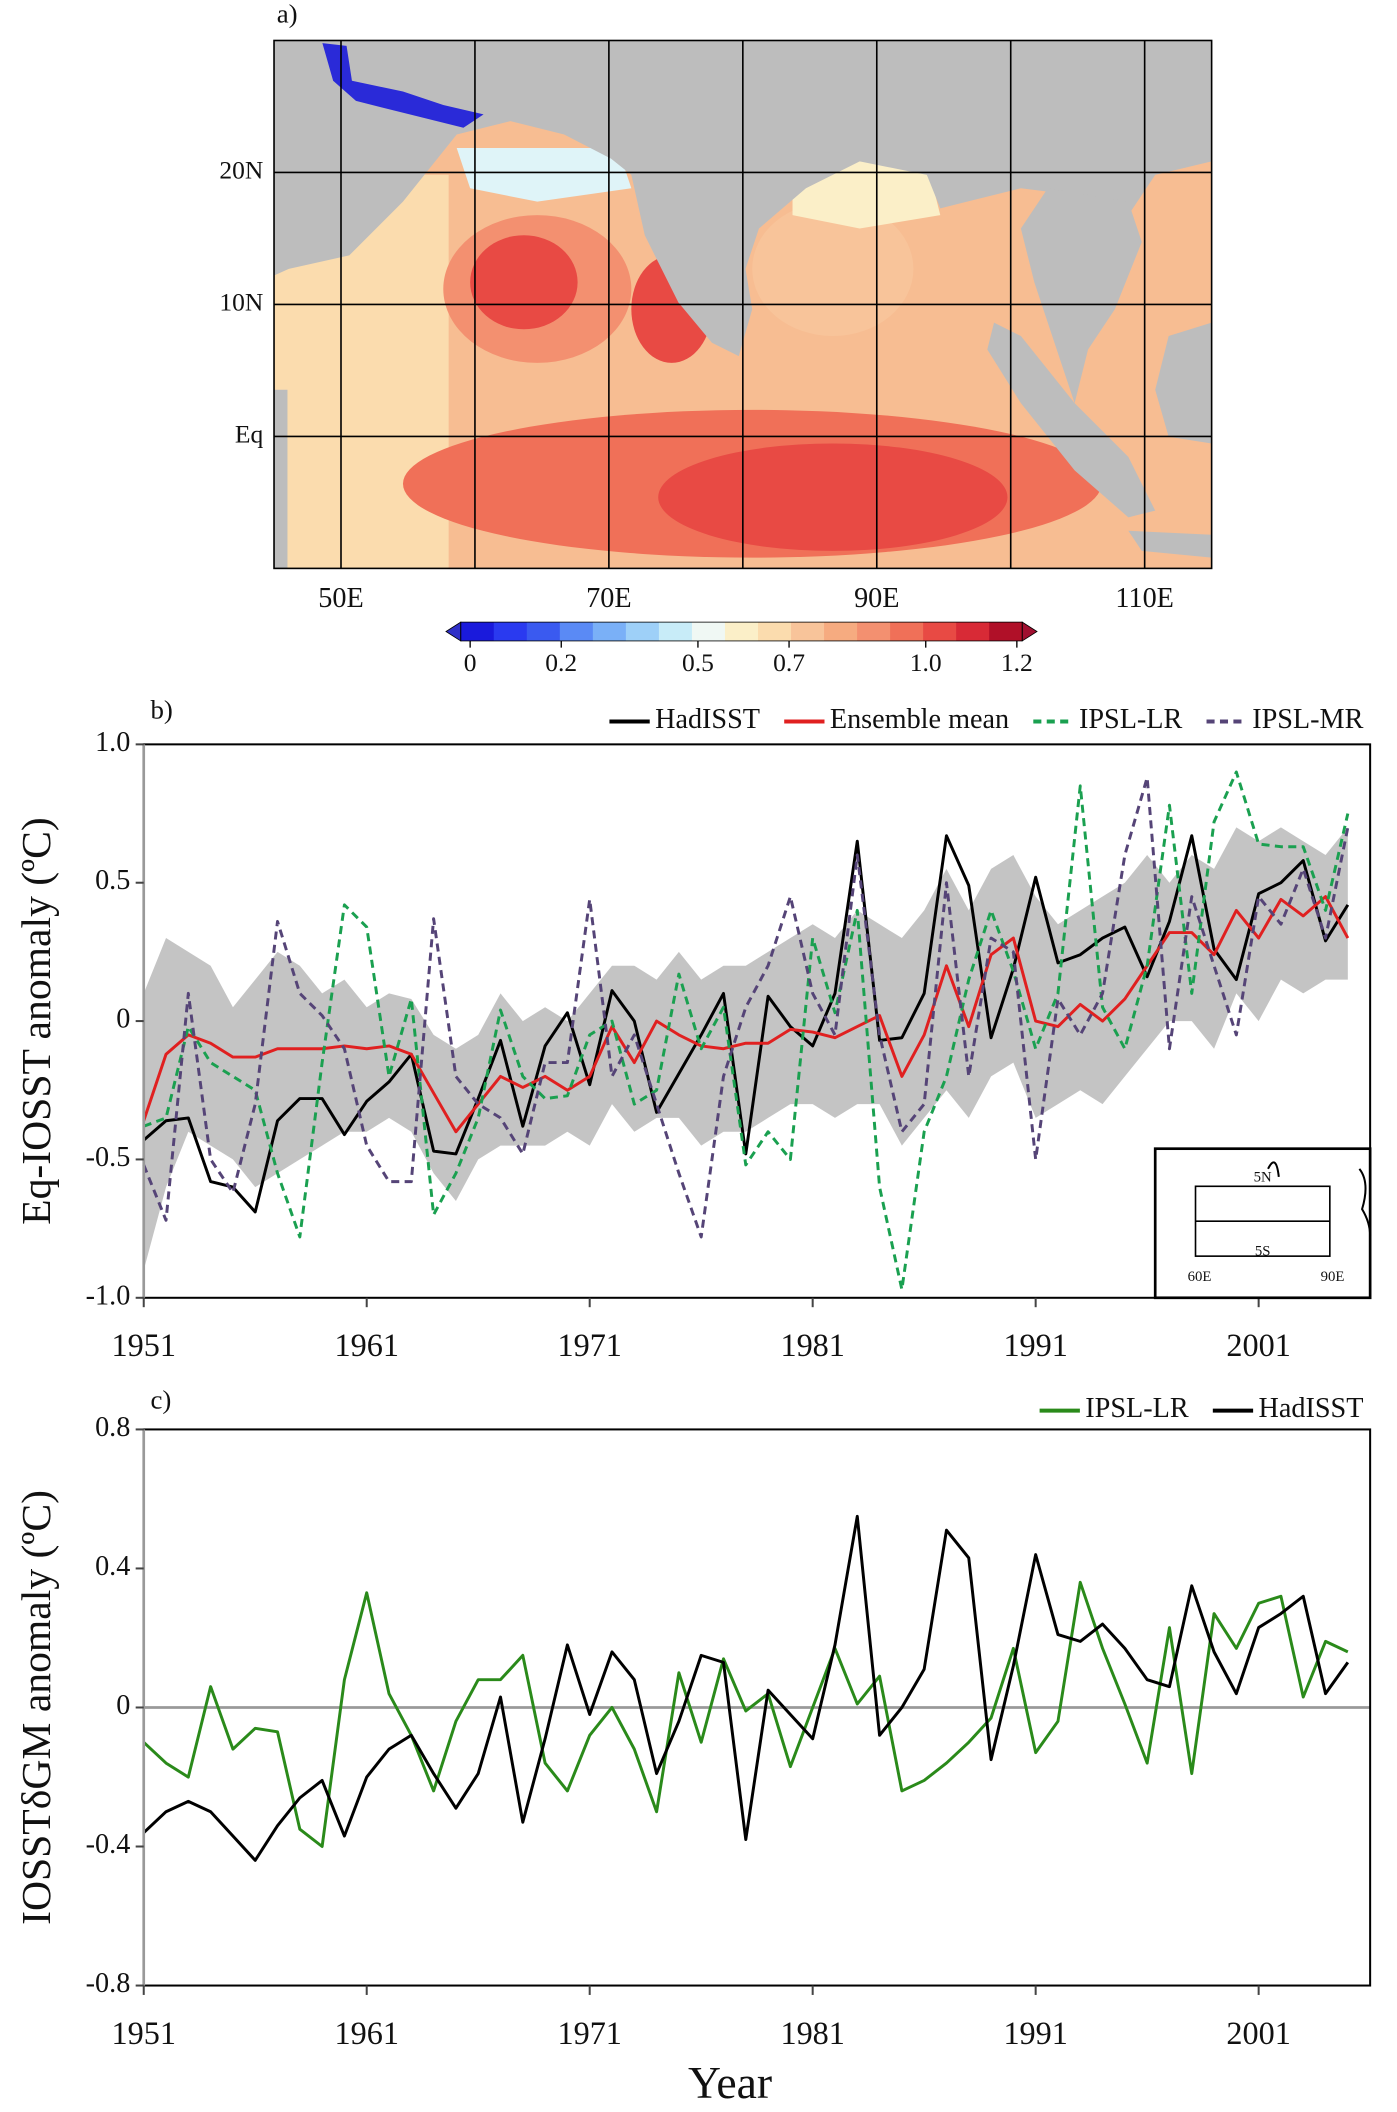 This screenshot has width=1397, height=2112. I want to click on colorbar-tick-label: 0.7, so click(789, 662).